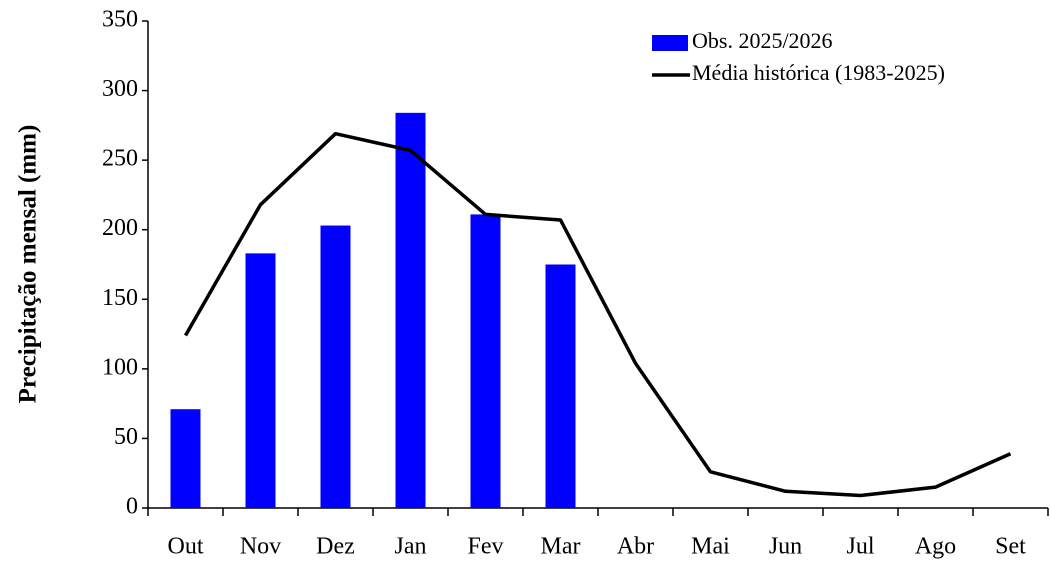 The width and height of the screenshot is (1050, 562). I want to click on x-tick-label: Mai, so click(710, 547).